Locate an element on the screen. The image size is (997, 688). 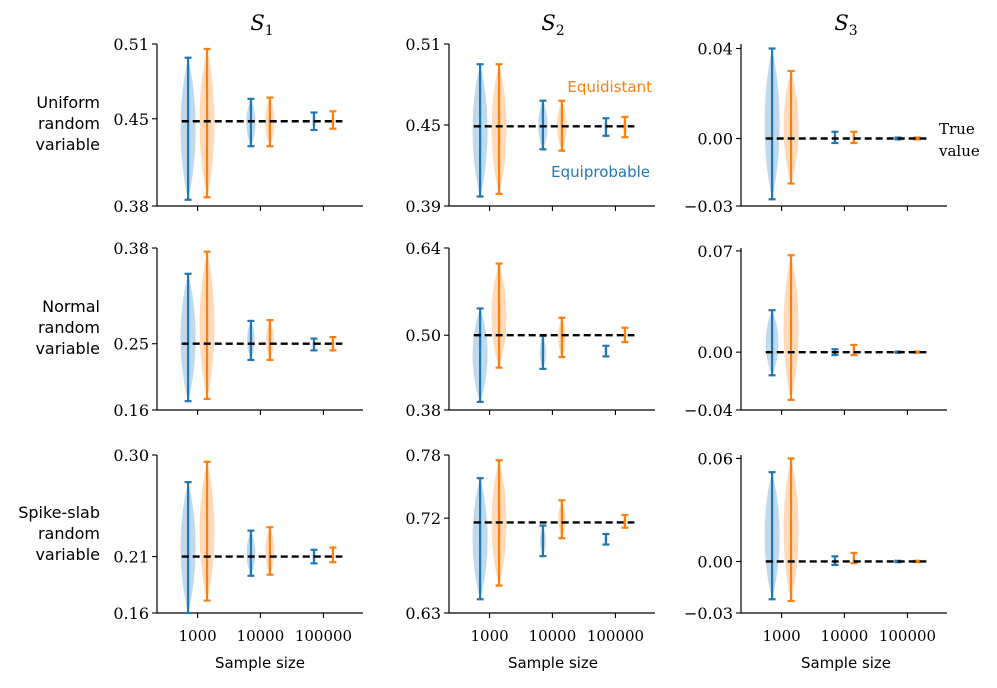
y-tick-label: 0.25 is located at coordinates (131, 344).